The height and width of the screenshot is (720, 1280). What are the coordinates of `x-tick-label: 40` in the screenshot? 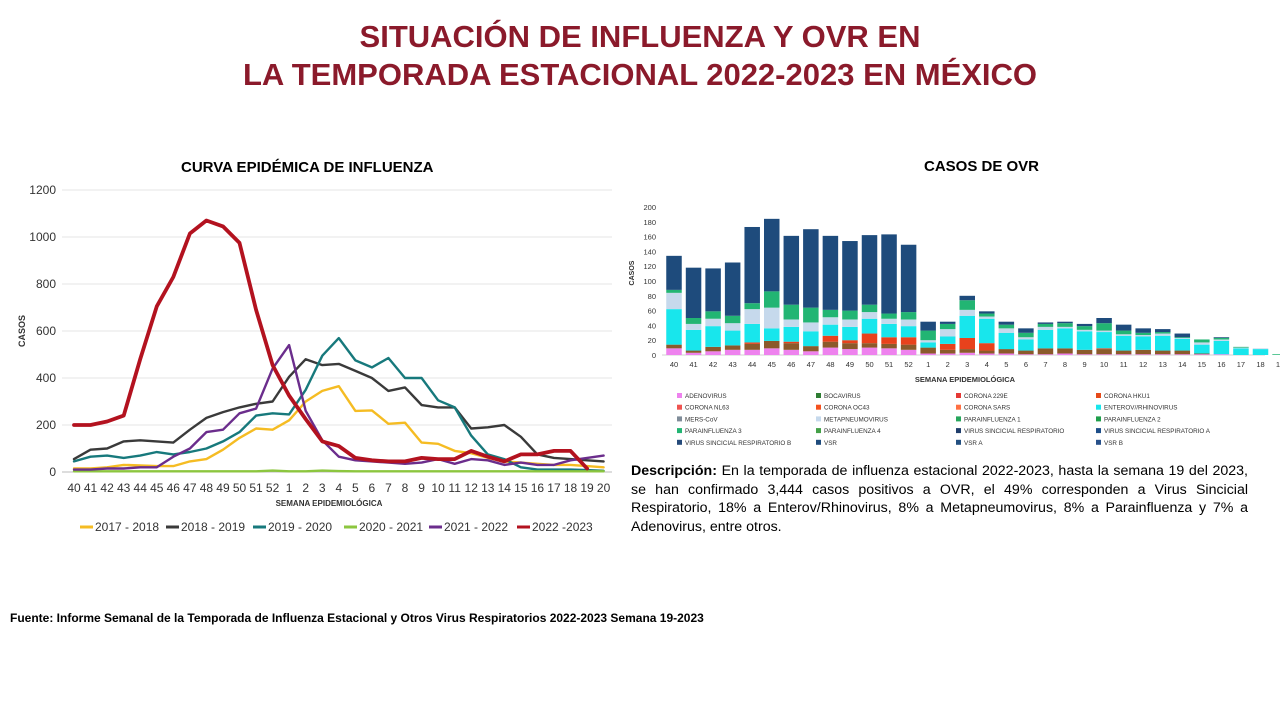 It's located at (74, 488).